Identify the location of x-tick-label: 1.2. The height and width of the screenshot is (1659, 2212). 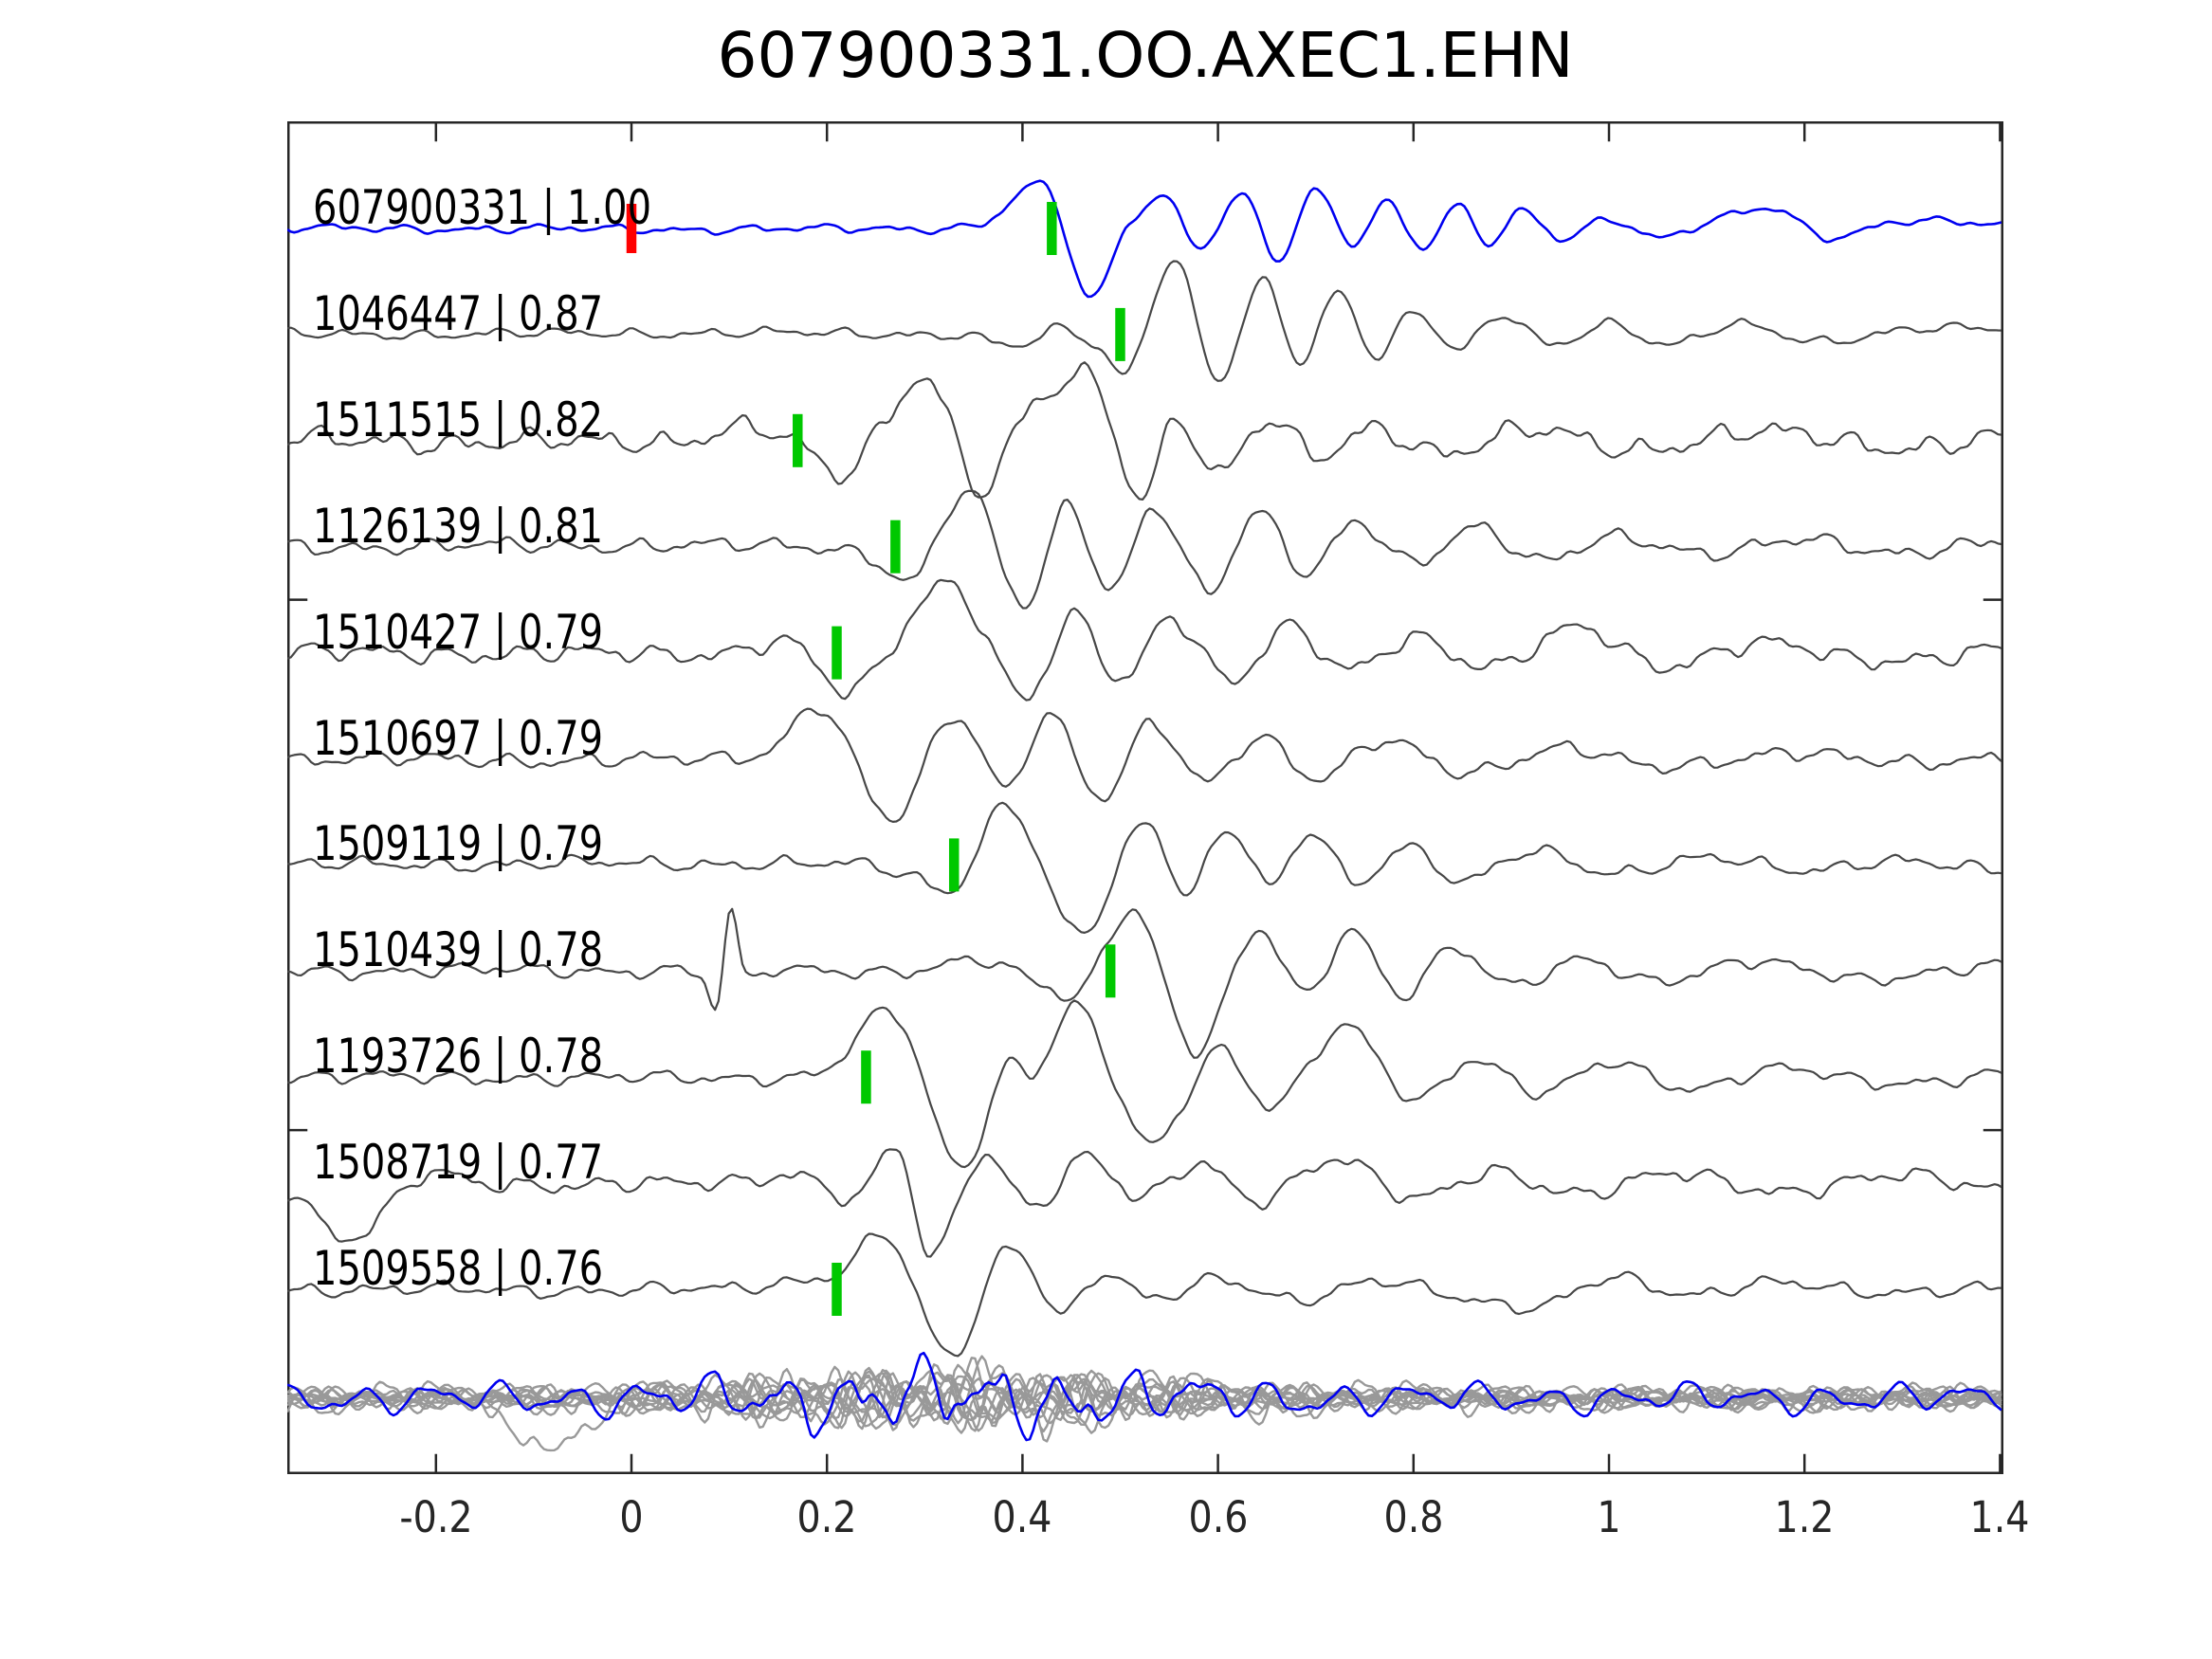
(1804, 1517).